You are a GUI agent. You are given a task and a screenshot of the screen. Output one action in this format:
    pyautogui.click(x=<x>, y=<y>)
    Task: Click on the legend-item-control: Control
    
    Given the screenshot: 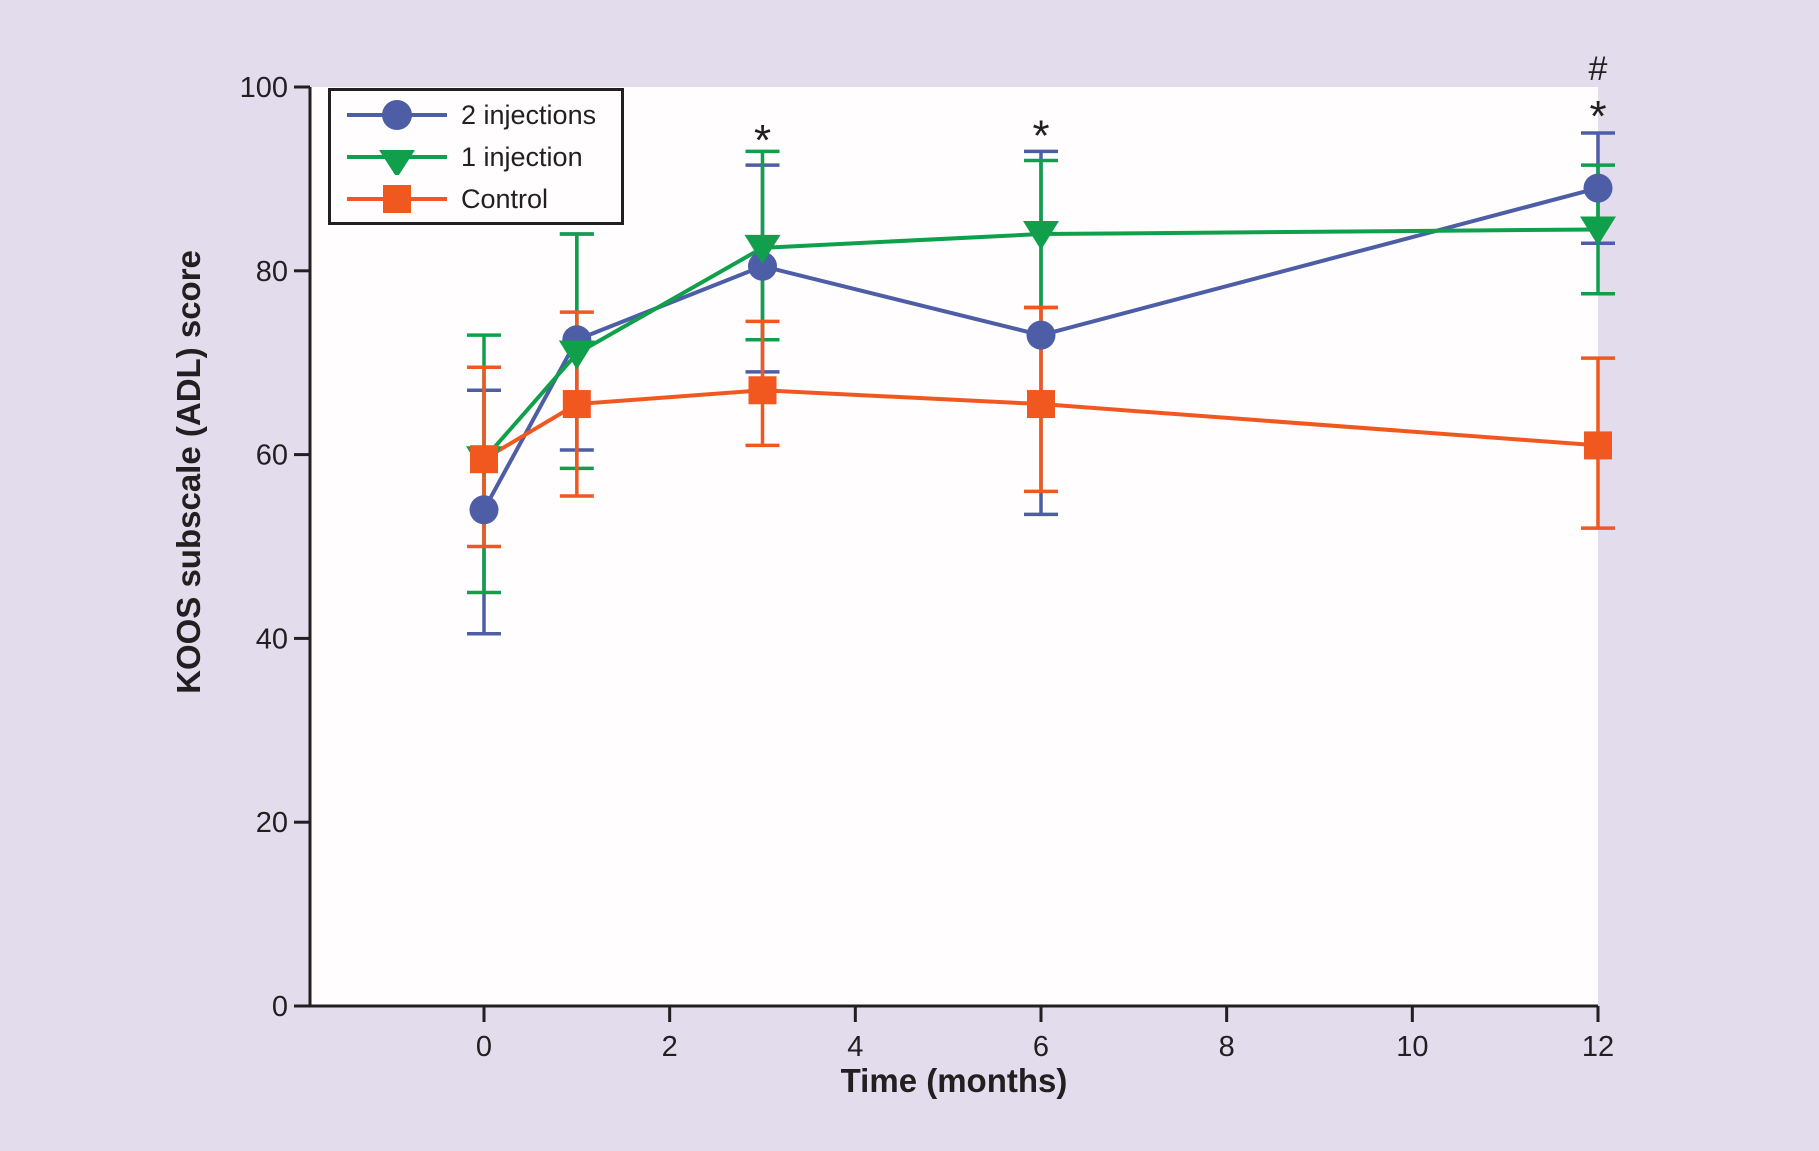 What is the action you would take?
    pyautogui.click(x=476, y=199)
    